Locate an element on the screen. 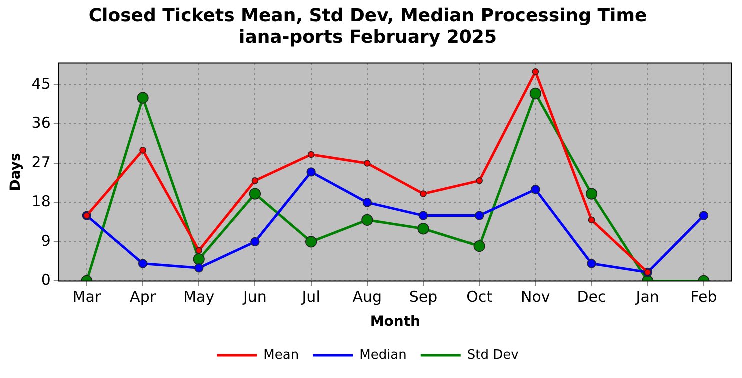 This screenshot has width=742, height=378. y-tick-label: 0 is located at coordinates (46, 280).